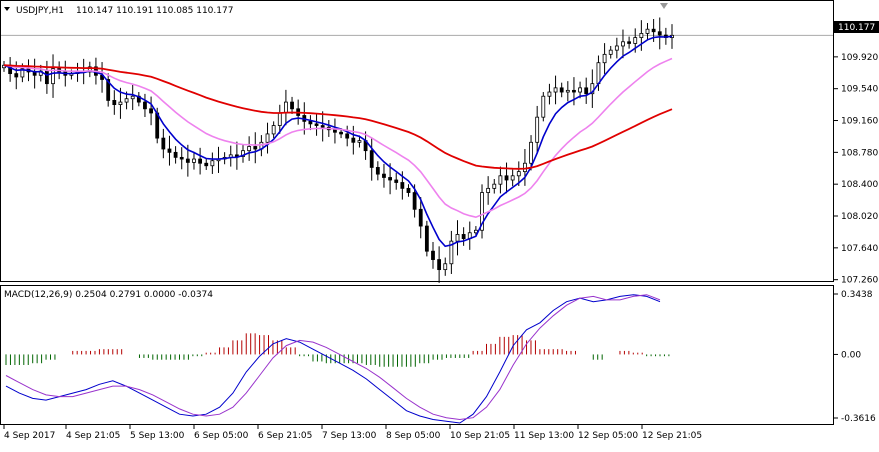 The width and height of the screenshot is (879, 452). What do you see at coordinates (851, 355) in the screenshot?
I see `macd-tick-label: 0.00` at bounding box center [851, 355].